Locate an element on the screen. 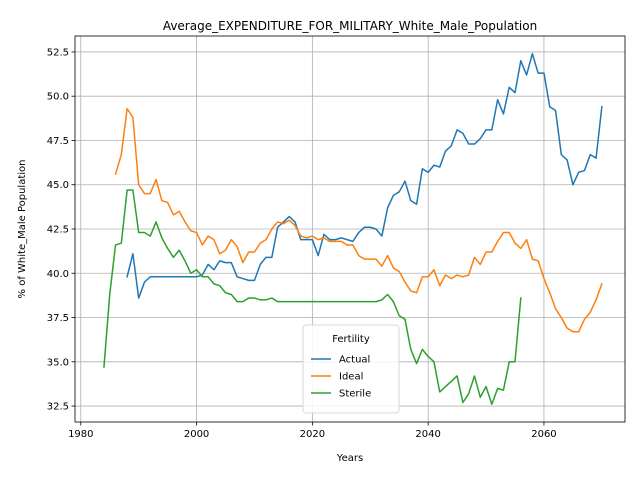 Image resolution: width=640 pixels, height=480 pixels. y-tick-label: 32.5 is located at coordinates (58, 407).